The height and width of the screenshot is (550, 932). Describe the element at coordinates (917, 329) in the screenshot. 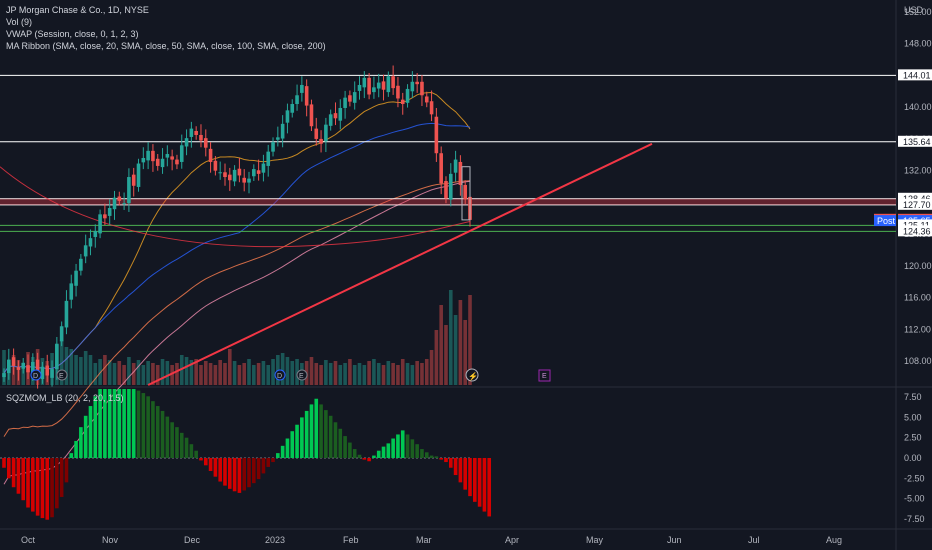

I see `price-tick-label: 112.00` at that location.